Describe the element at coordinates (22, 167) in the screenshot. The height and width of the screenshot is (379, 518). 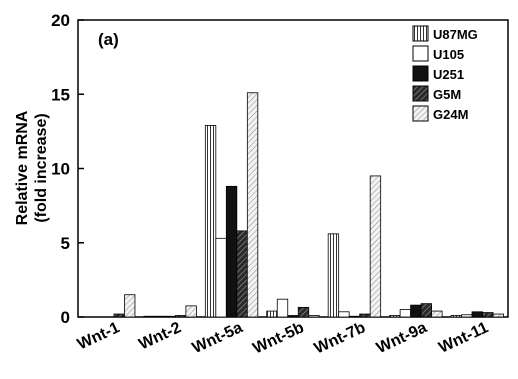
I see `y-axis-label: Relative mRNA` at that location.